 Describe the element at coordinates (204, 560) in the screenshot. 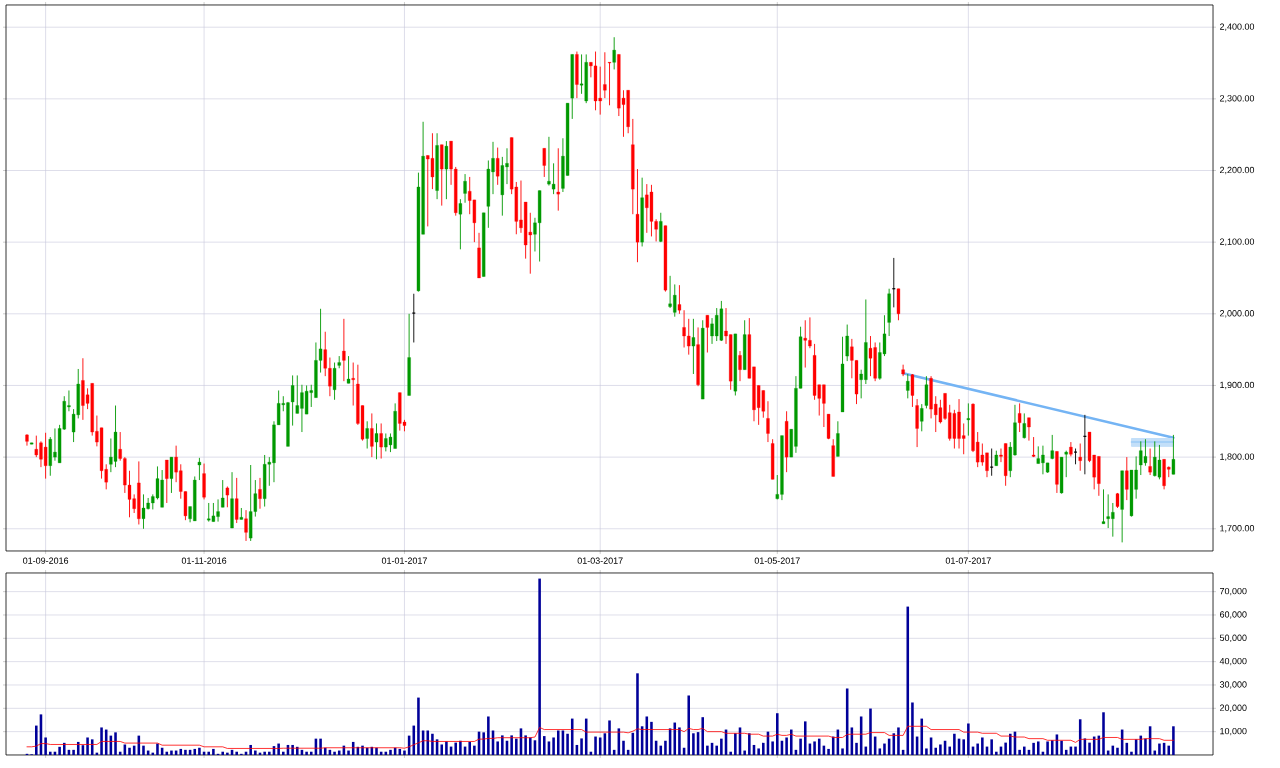

I see `x-tick-label: 01-11-2016` at that location.